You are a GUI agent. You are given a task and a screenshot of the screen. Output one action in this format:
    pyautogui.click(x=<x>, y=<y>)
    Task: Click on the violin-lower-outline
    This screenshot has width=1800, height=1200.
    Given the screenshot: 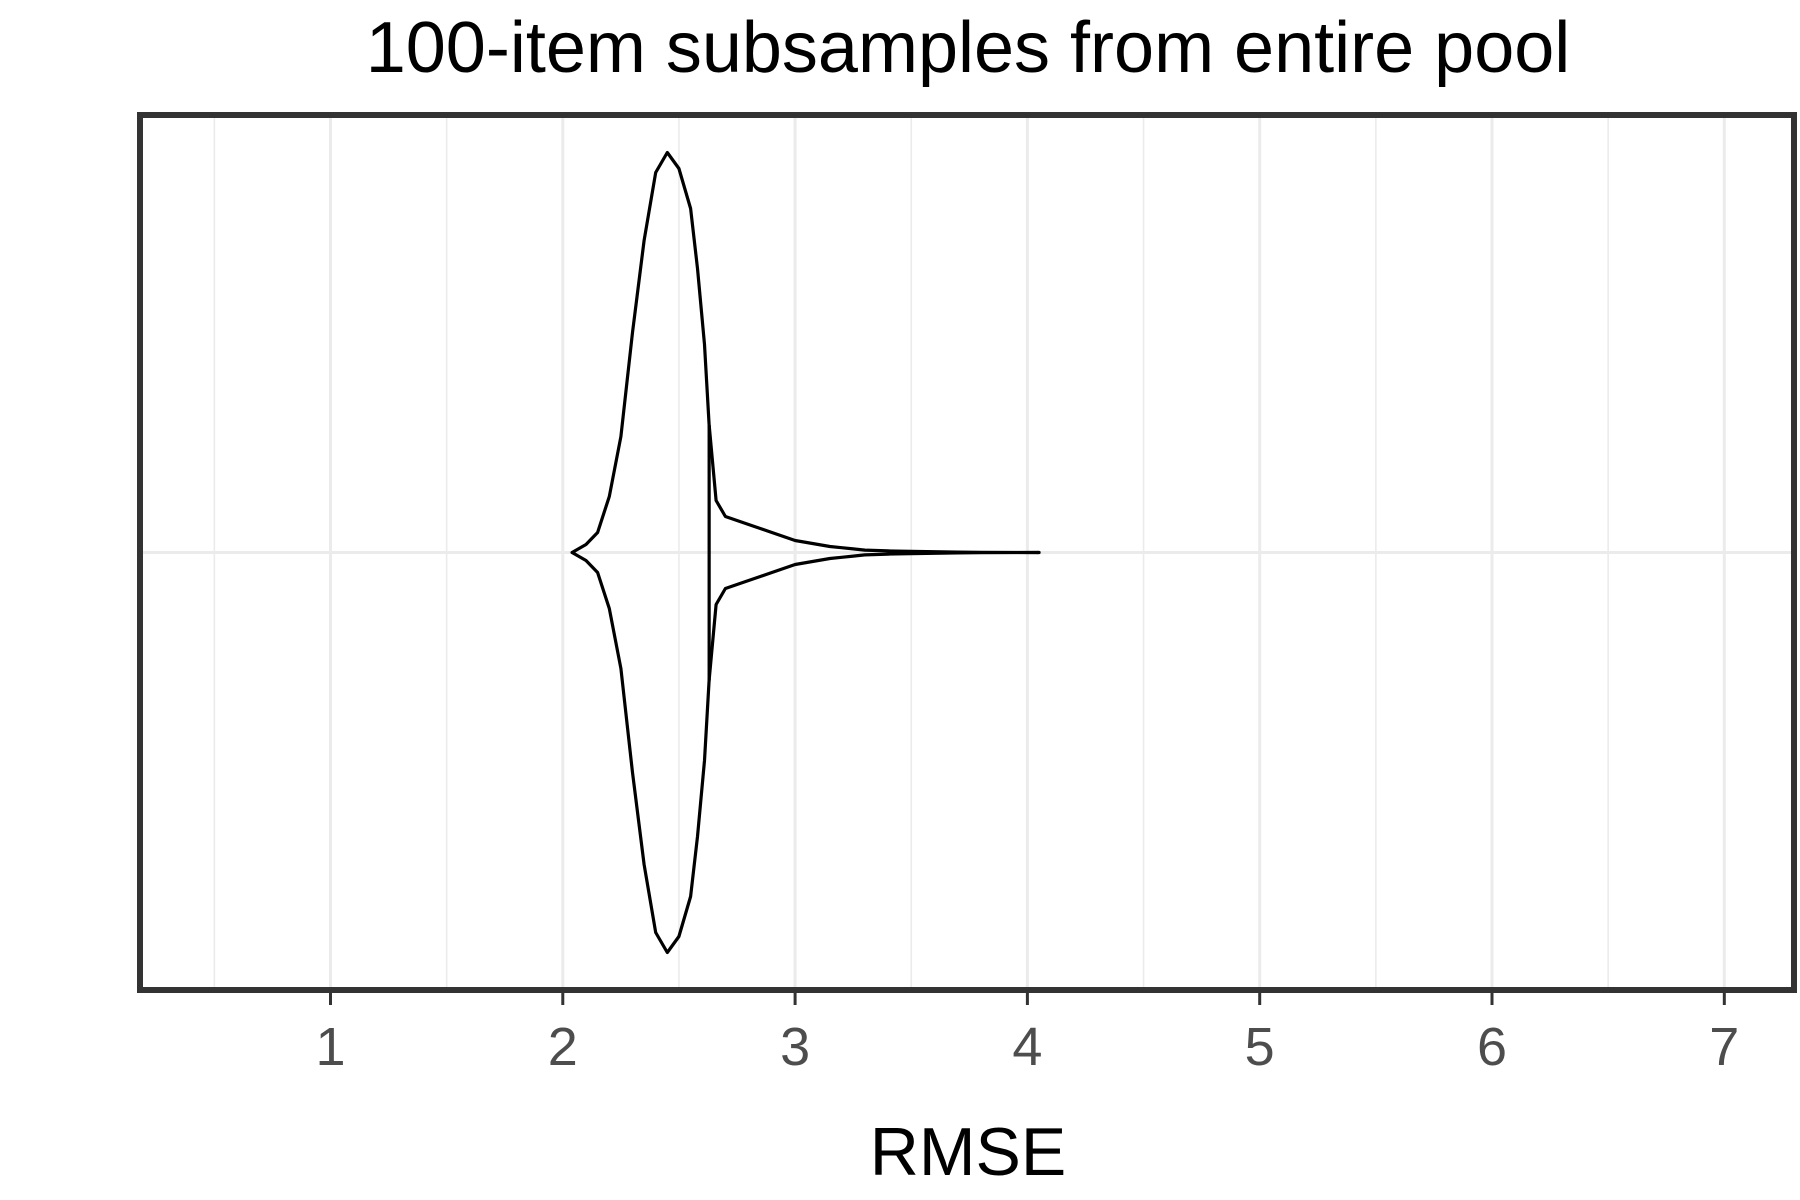 What is the action you would take?
    pyautogui.click(x=805, y=752)
    